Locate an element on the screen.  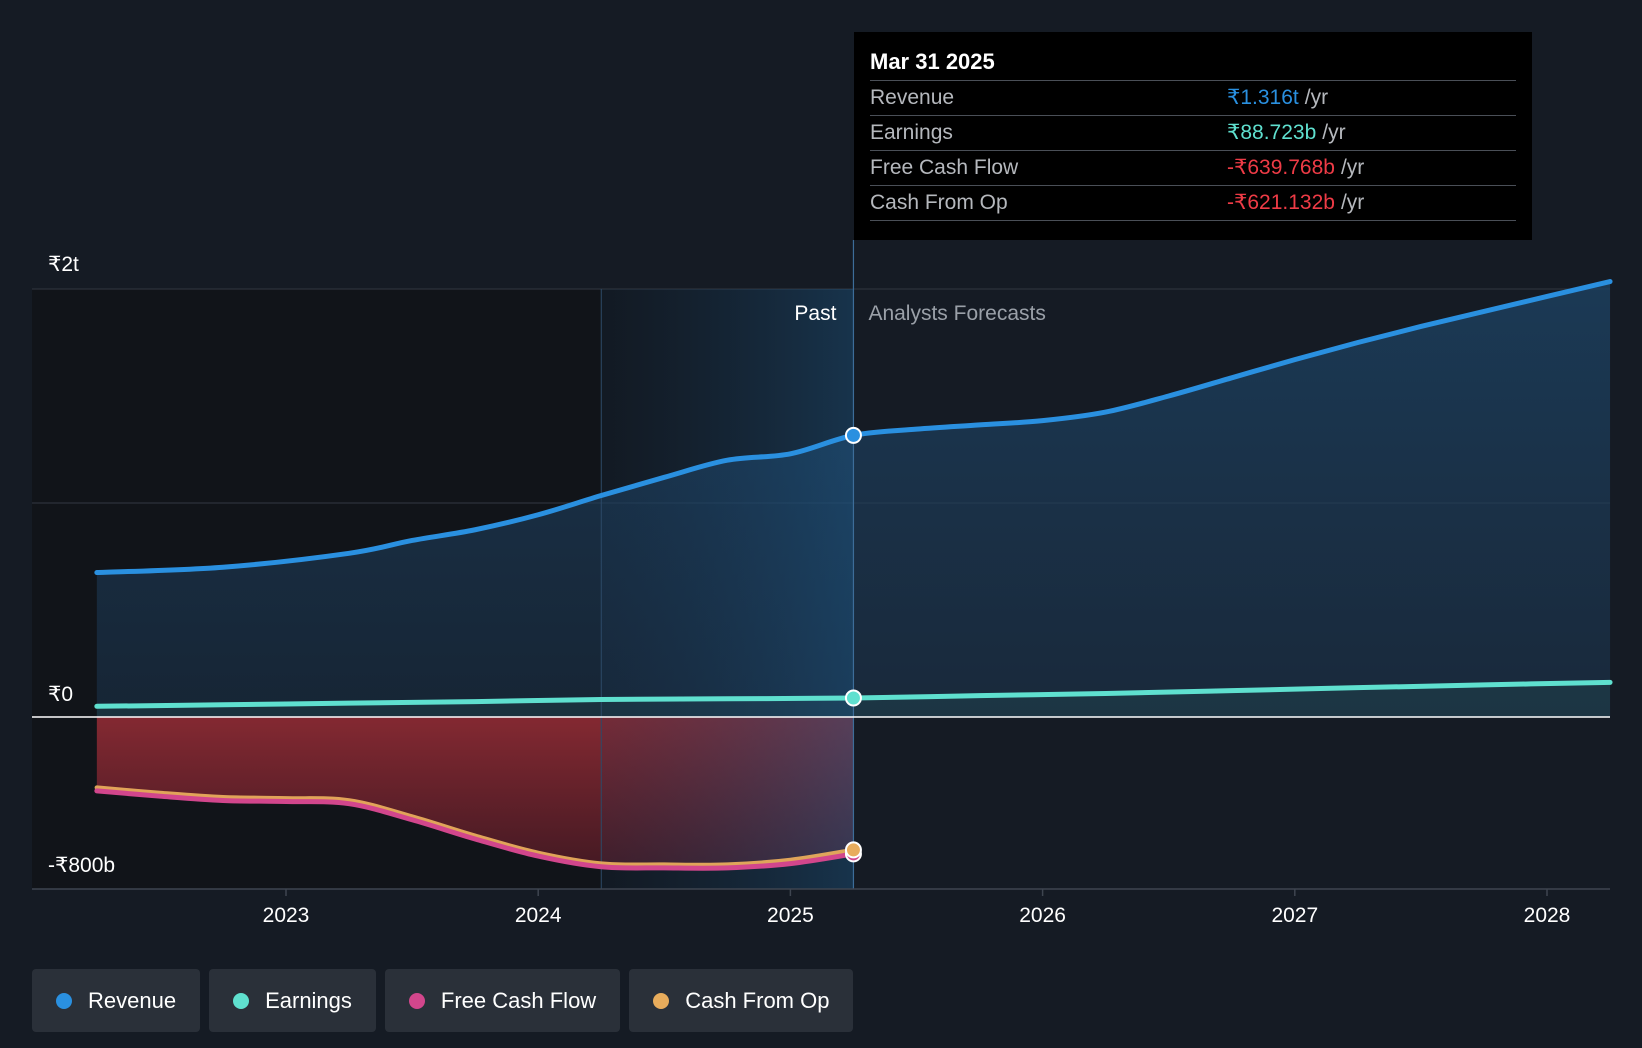
cash-from-op-dot-icon is located at coordinates (661, 1000).